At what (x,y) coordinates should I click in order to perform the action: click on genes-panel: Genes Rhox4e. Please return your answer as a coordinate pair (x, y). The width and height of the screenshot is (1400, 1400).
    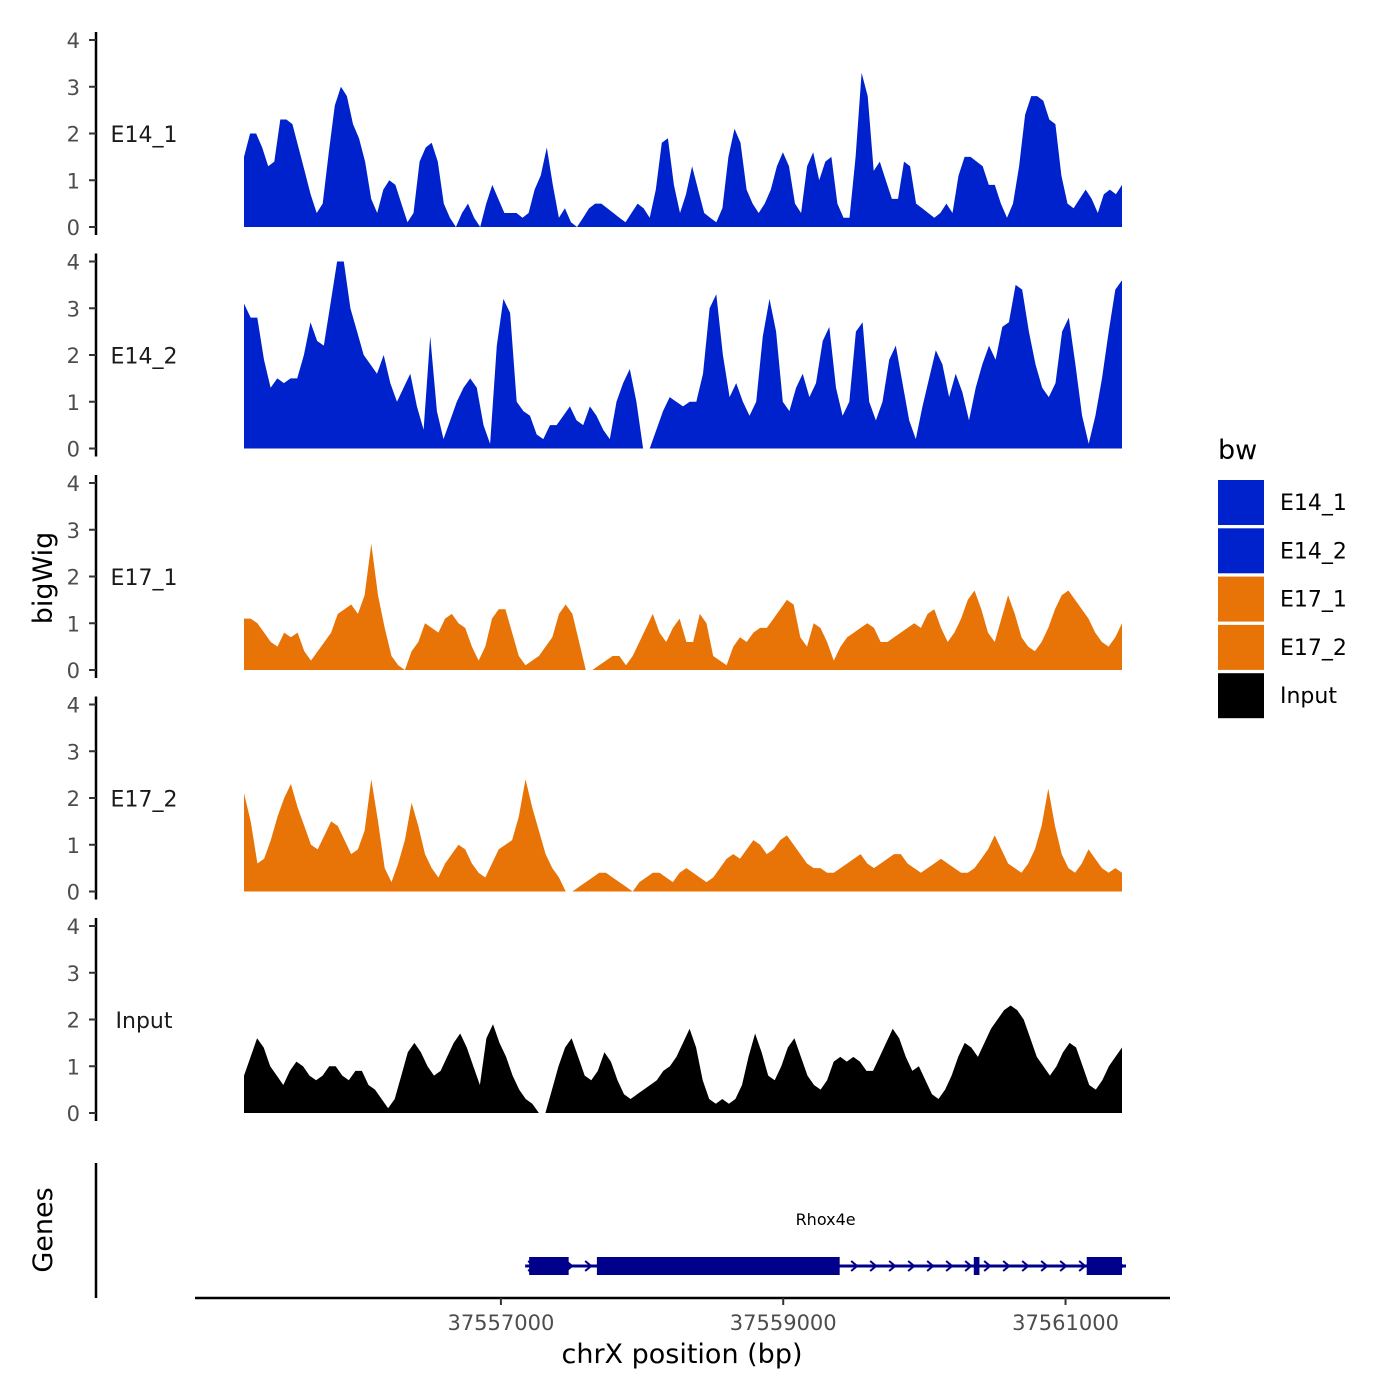
    Looking at the image, I should click on (577, 1230).